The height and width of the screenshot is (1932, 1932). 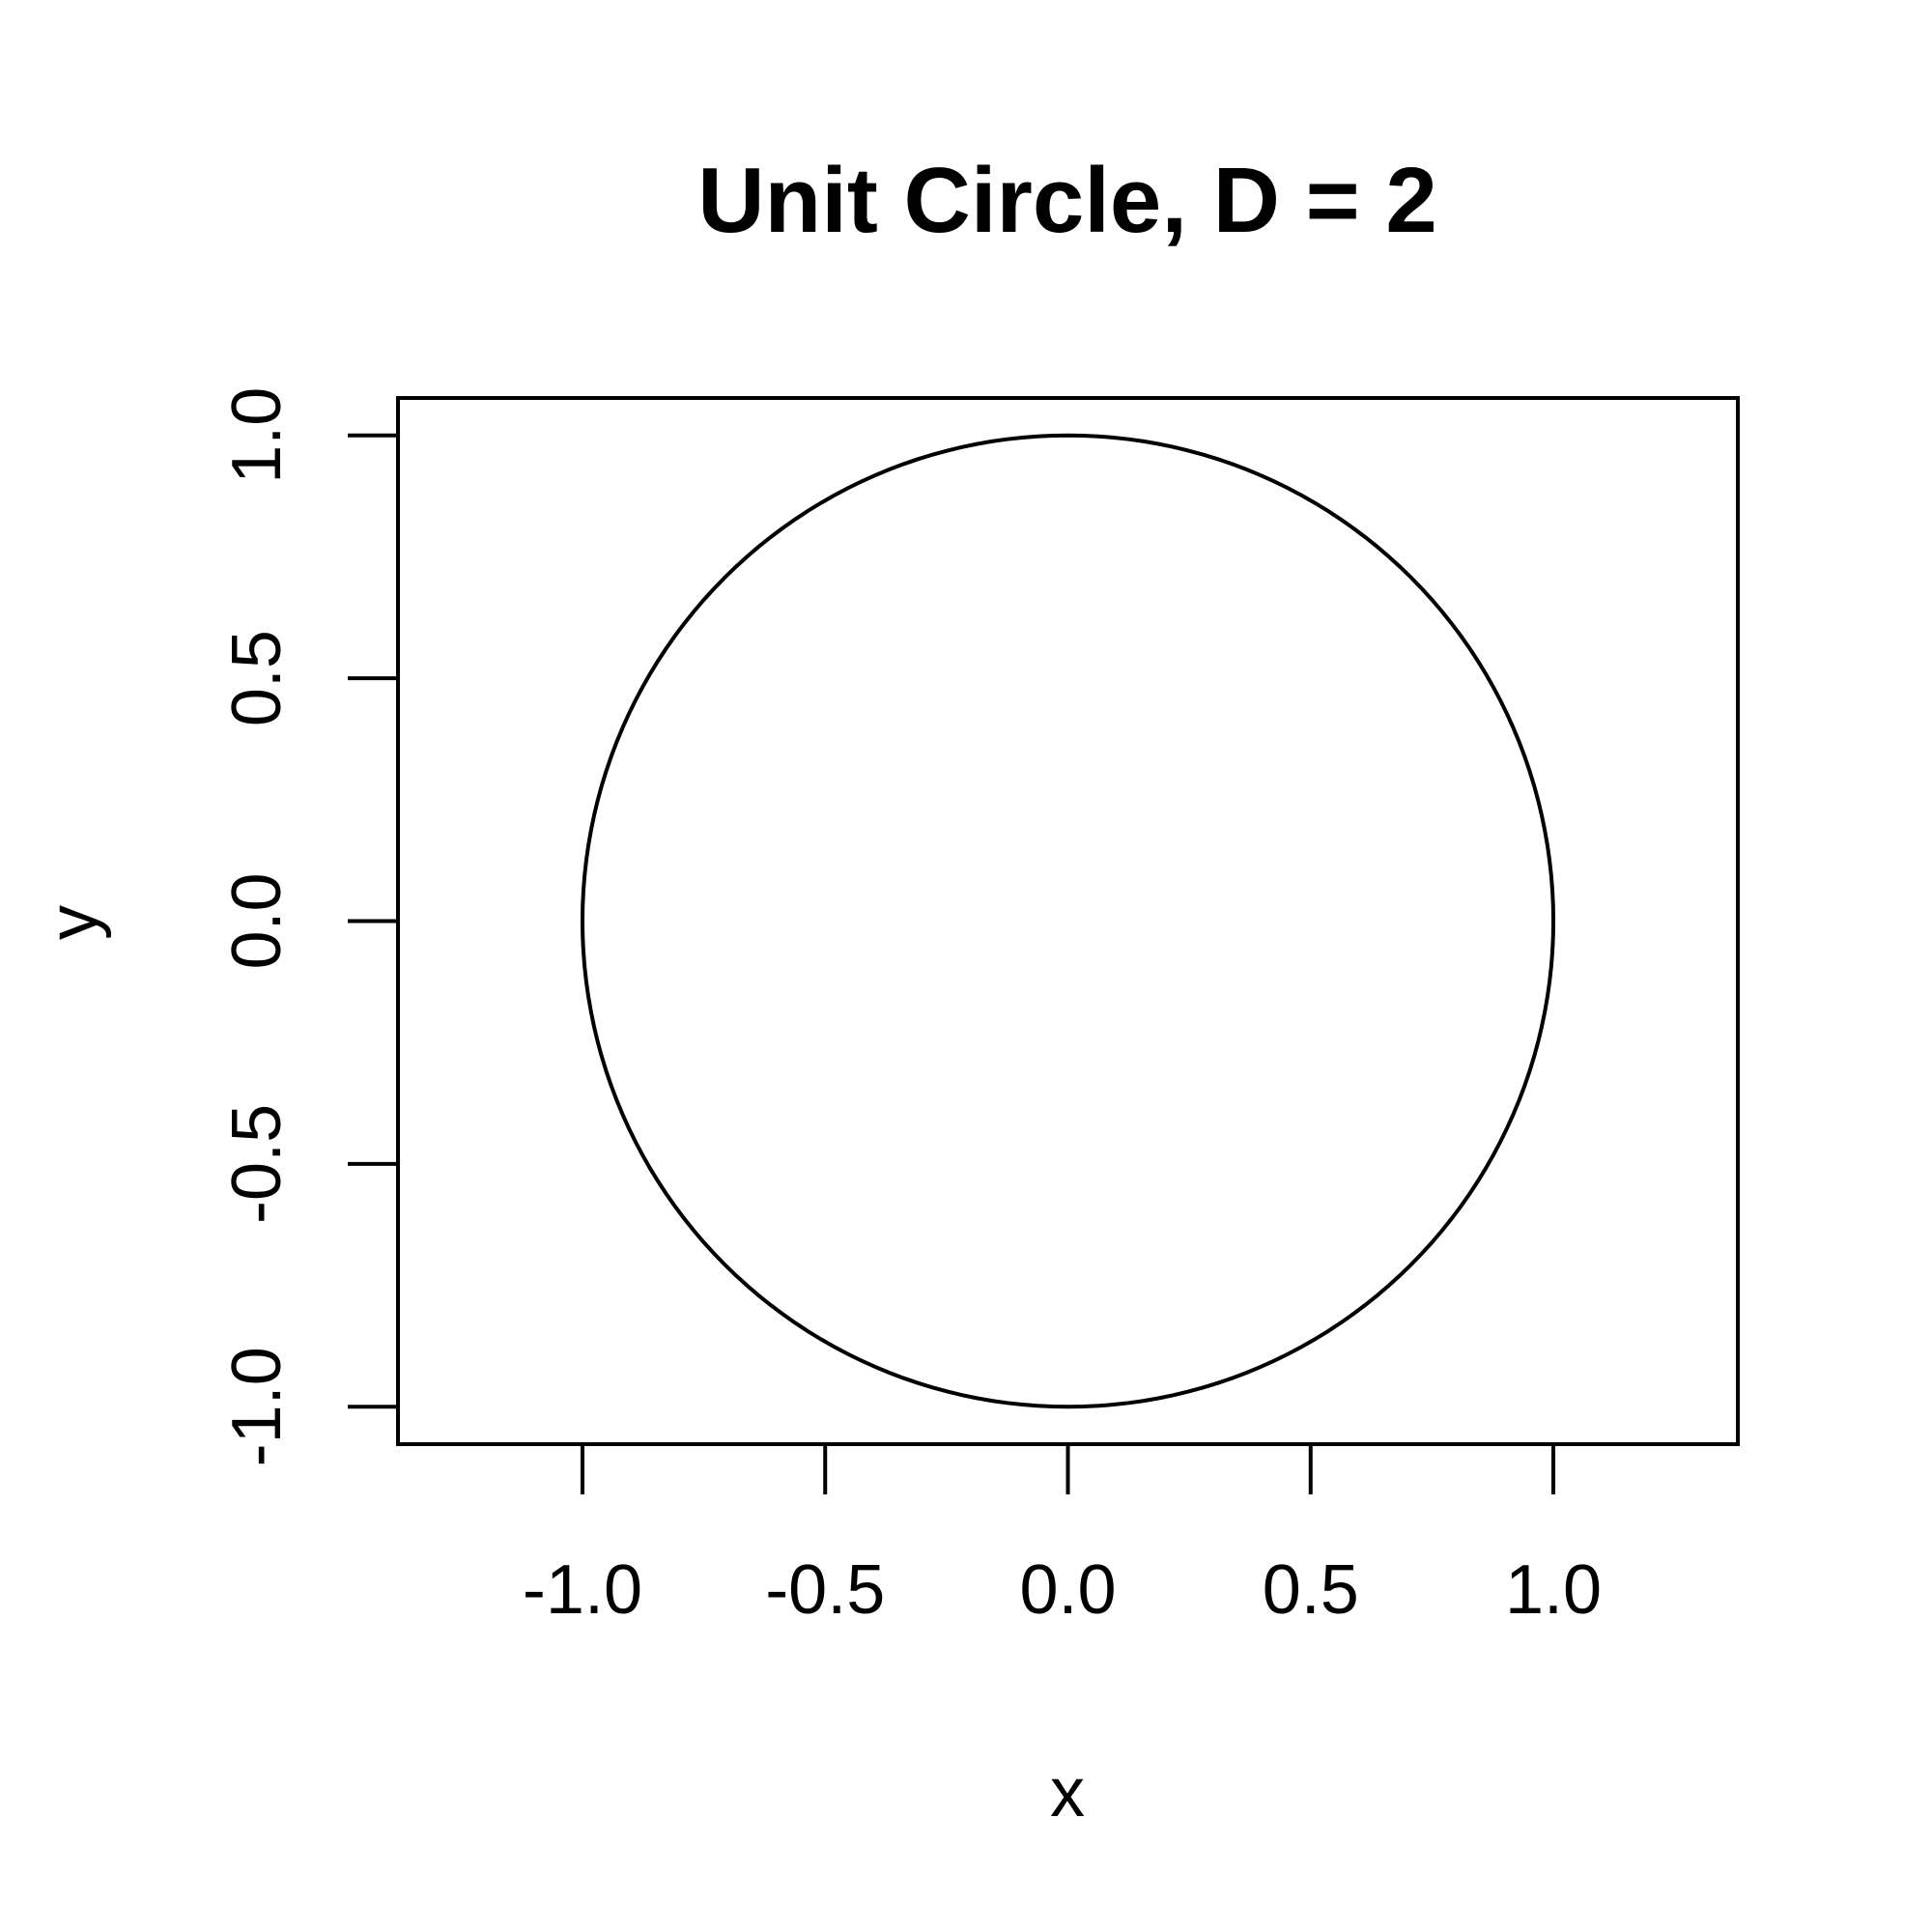 I want to click on x-axis: -1.0 -0.5 0.0 0.5 1.0, so click(x=1062, y=1536).